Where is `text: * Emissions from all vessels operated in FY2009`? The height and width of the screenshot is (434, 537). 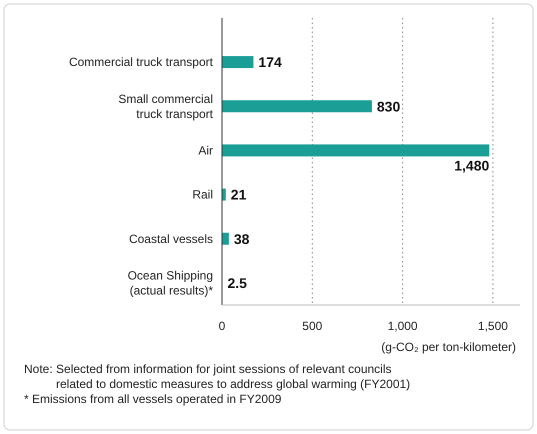 text: * Emissions from all vessels operated in FY2009 is located at coordinates (153, 399).